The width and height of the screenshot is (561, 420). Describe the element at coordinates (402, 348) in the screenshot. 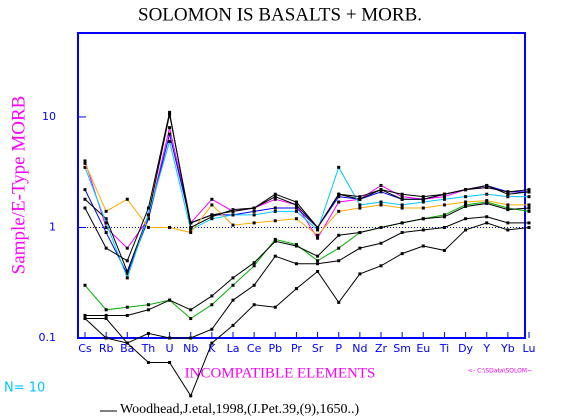

I see `x-tick-label: Sm` at that location.